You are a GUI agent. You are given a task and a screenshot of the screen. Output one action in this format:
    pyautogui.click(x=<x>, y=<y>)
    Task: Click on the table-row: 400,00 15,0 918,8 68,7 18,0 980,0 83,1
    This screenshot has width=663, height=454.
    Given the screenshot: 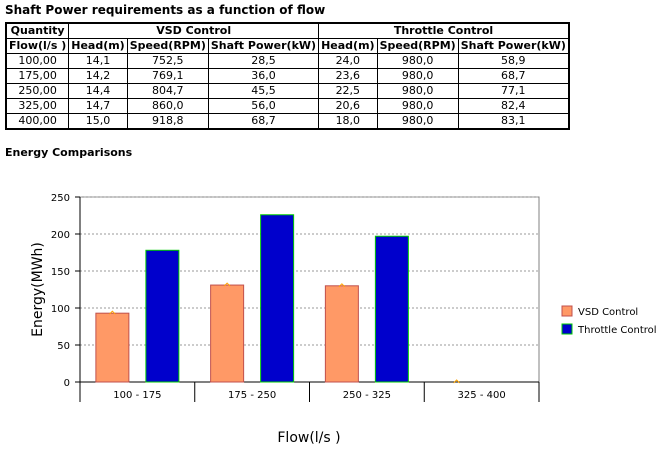 What is the action you would take?
    pyautogui.click(x=287, y=121)
    